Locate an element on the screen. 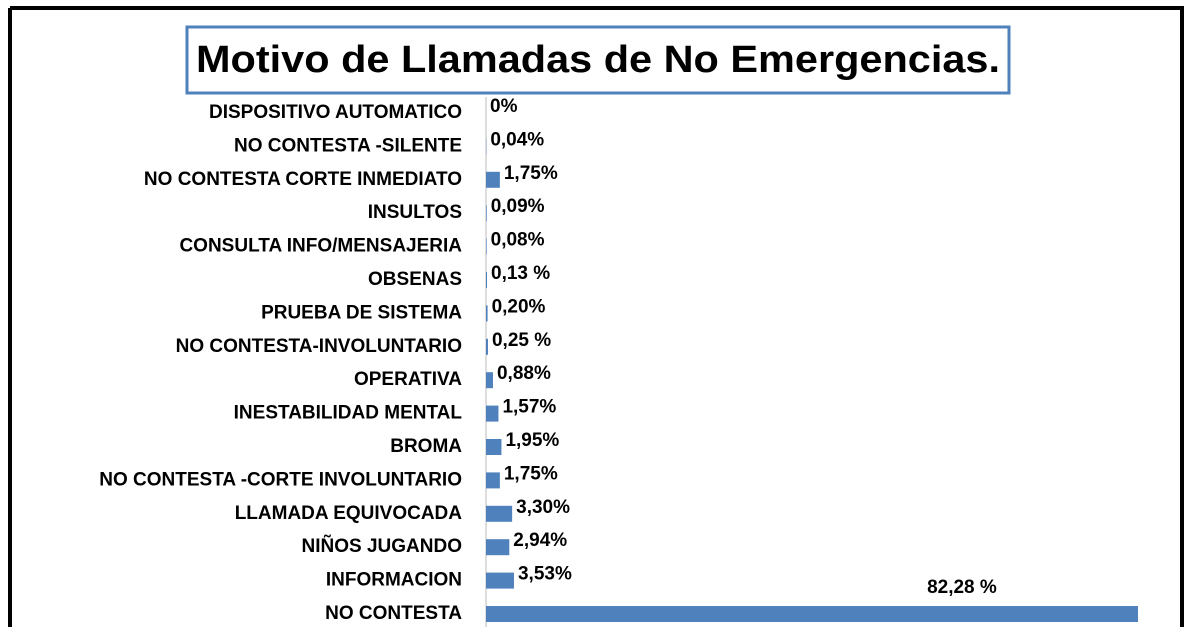  value-label: 0% is located at coordinates (504, 106).